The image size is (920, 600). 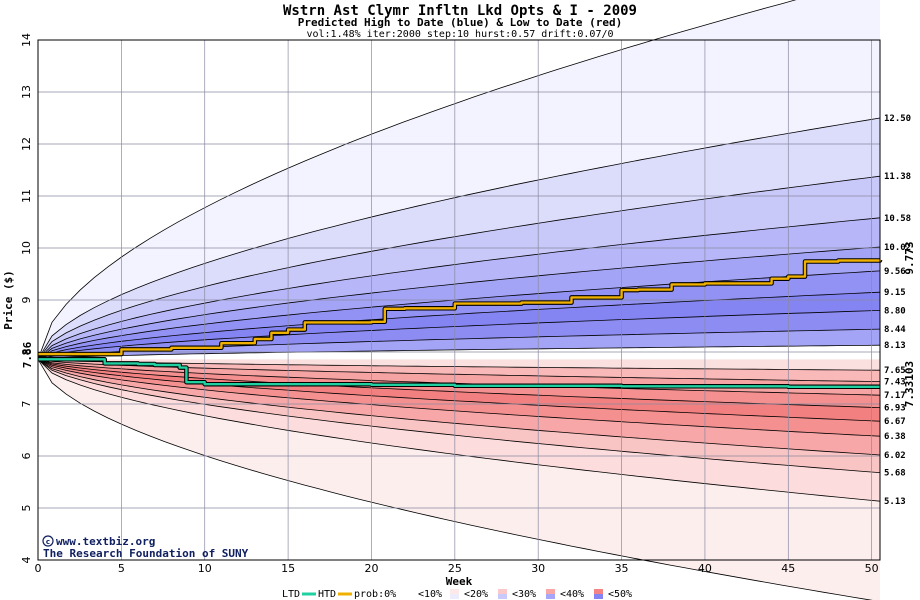 What do you see at coordinates (502, 591) in the screenshot?
I see `legend-swatch-20-low` at bounding box center [502, 591].